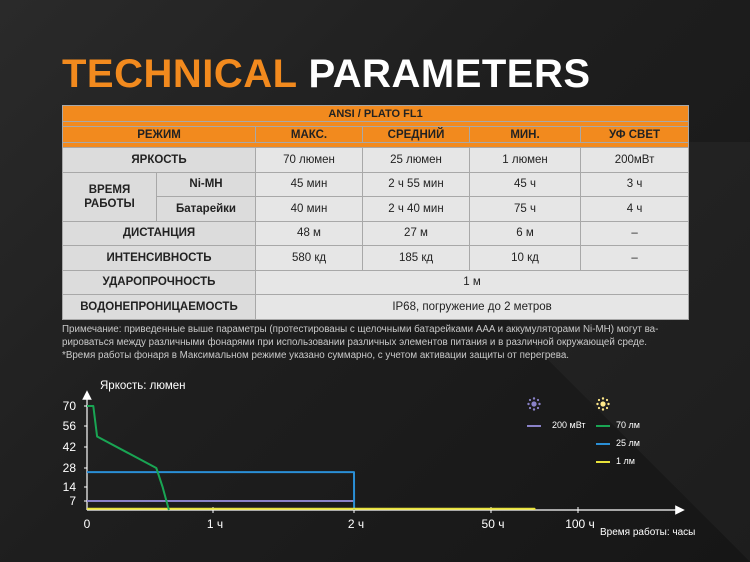  I want to click on header-divider, so click(375, 145).